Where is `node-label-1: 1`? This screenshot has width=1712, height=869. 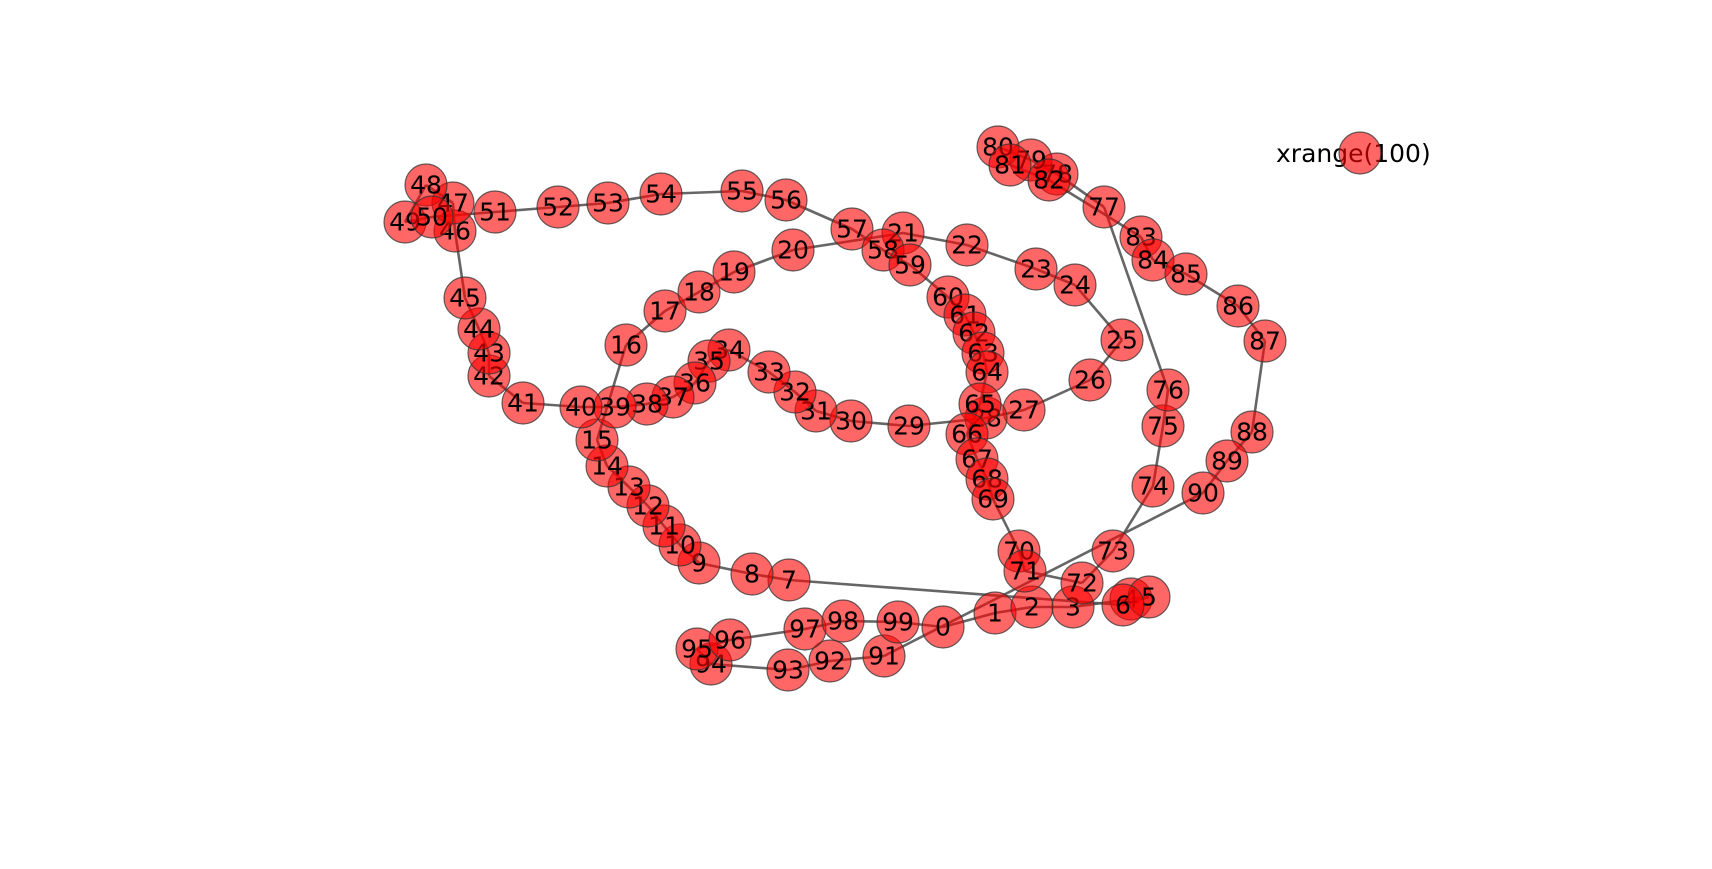 node-label-1: 1 is located at coordinates (995, 613).